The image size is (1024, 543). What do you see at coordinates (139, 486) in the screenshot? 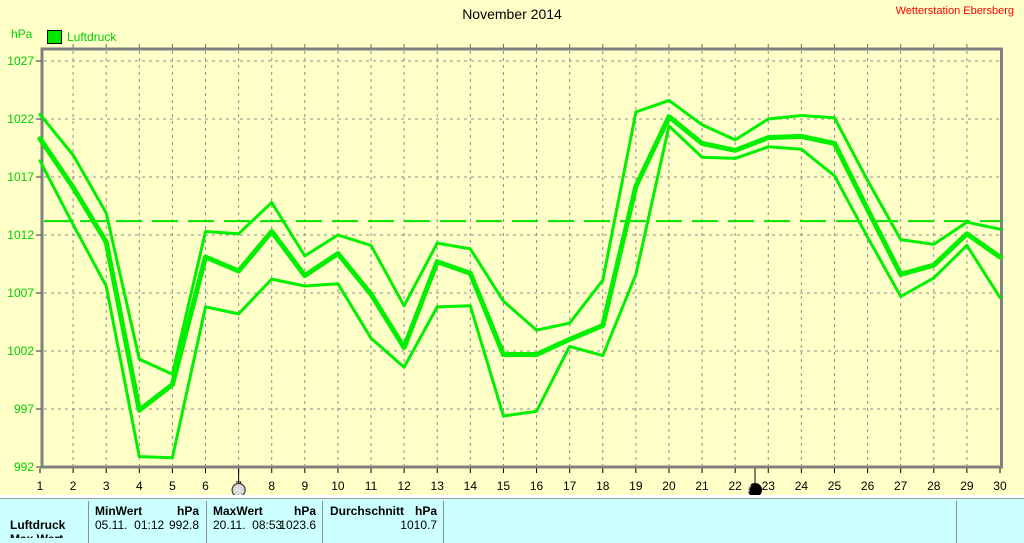
I see `x-axis-label: 4` at bounding box center [139, 486].